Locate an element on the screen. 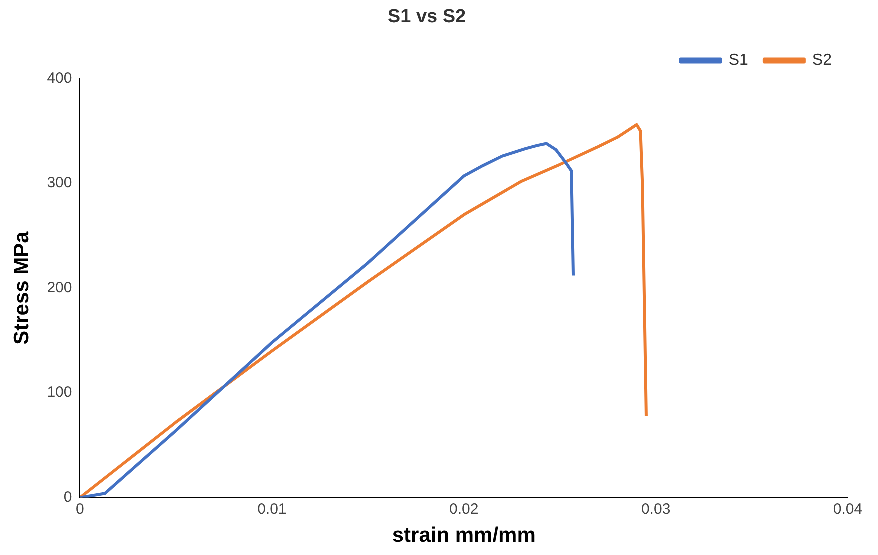 This screenshot has width=878, height=555. y-tick-label: 0 is located at coordinates (68, 497).